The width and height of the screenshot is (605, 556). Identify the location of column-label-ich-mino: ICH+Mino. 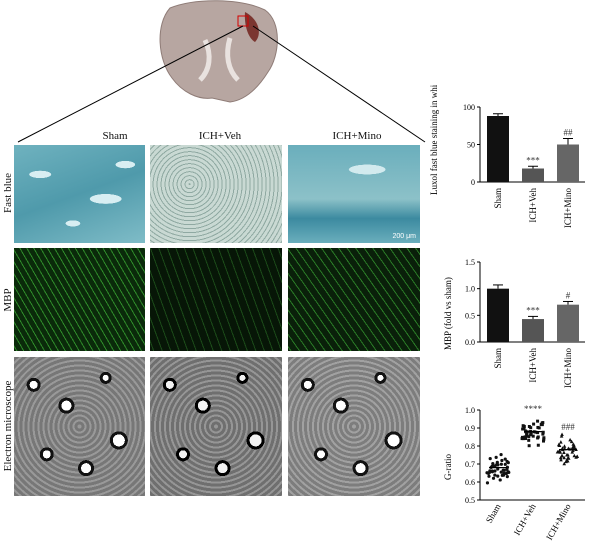
(357, 136).